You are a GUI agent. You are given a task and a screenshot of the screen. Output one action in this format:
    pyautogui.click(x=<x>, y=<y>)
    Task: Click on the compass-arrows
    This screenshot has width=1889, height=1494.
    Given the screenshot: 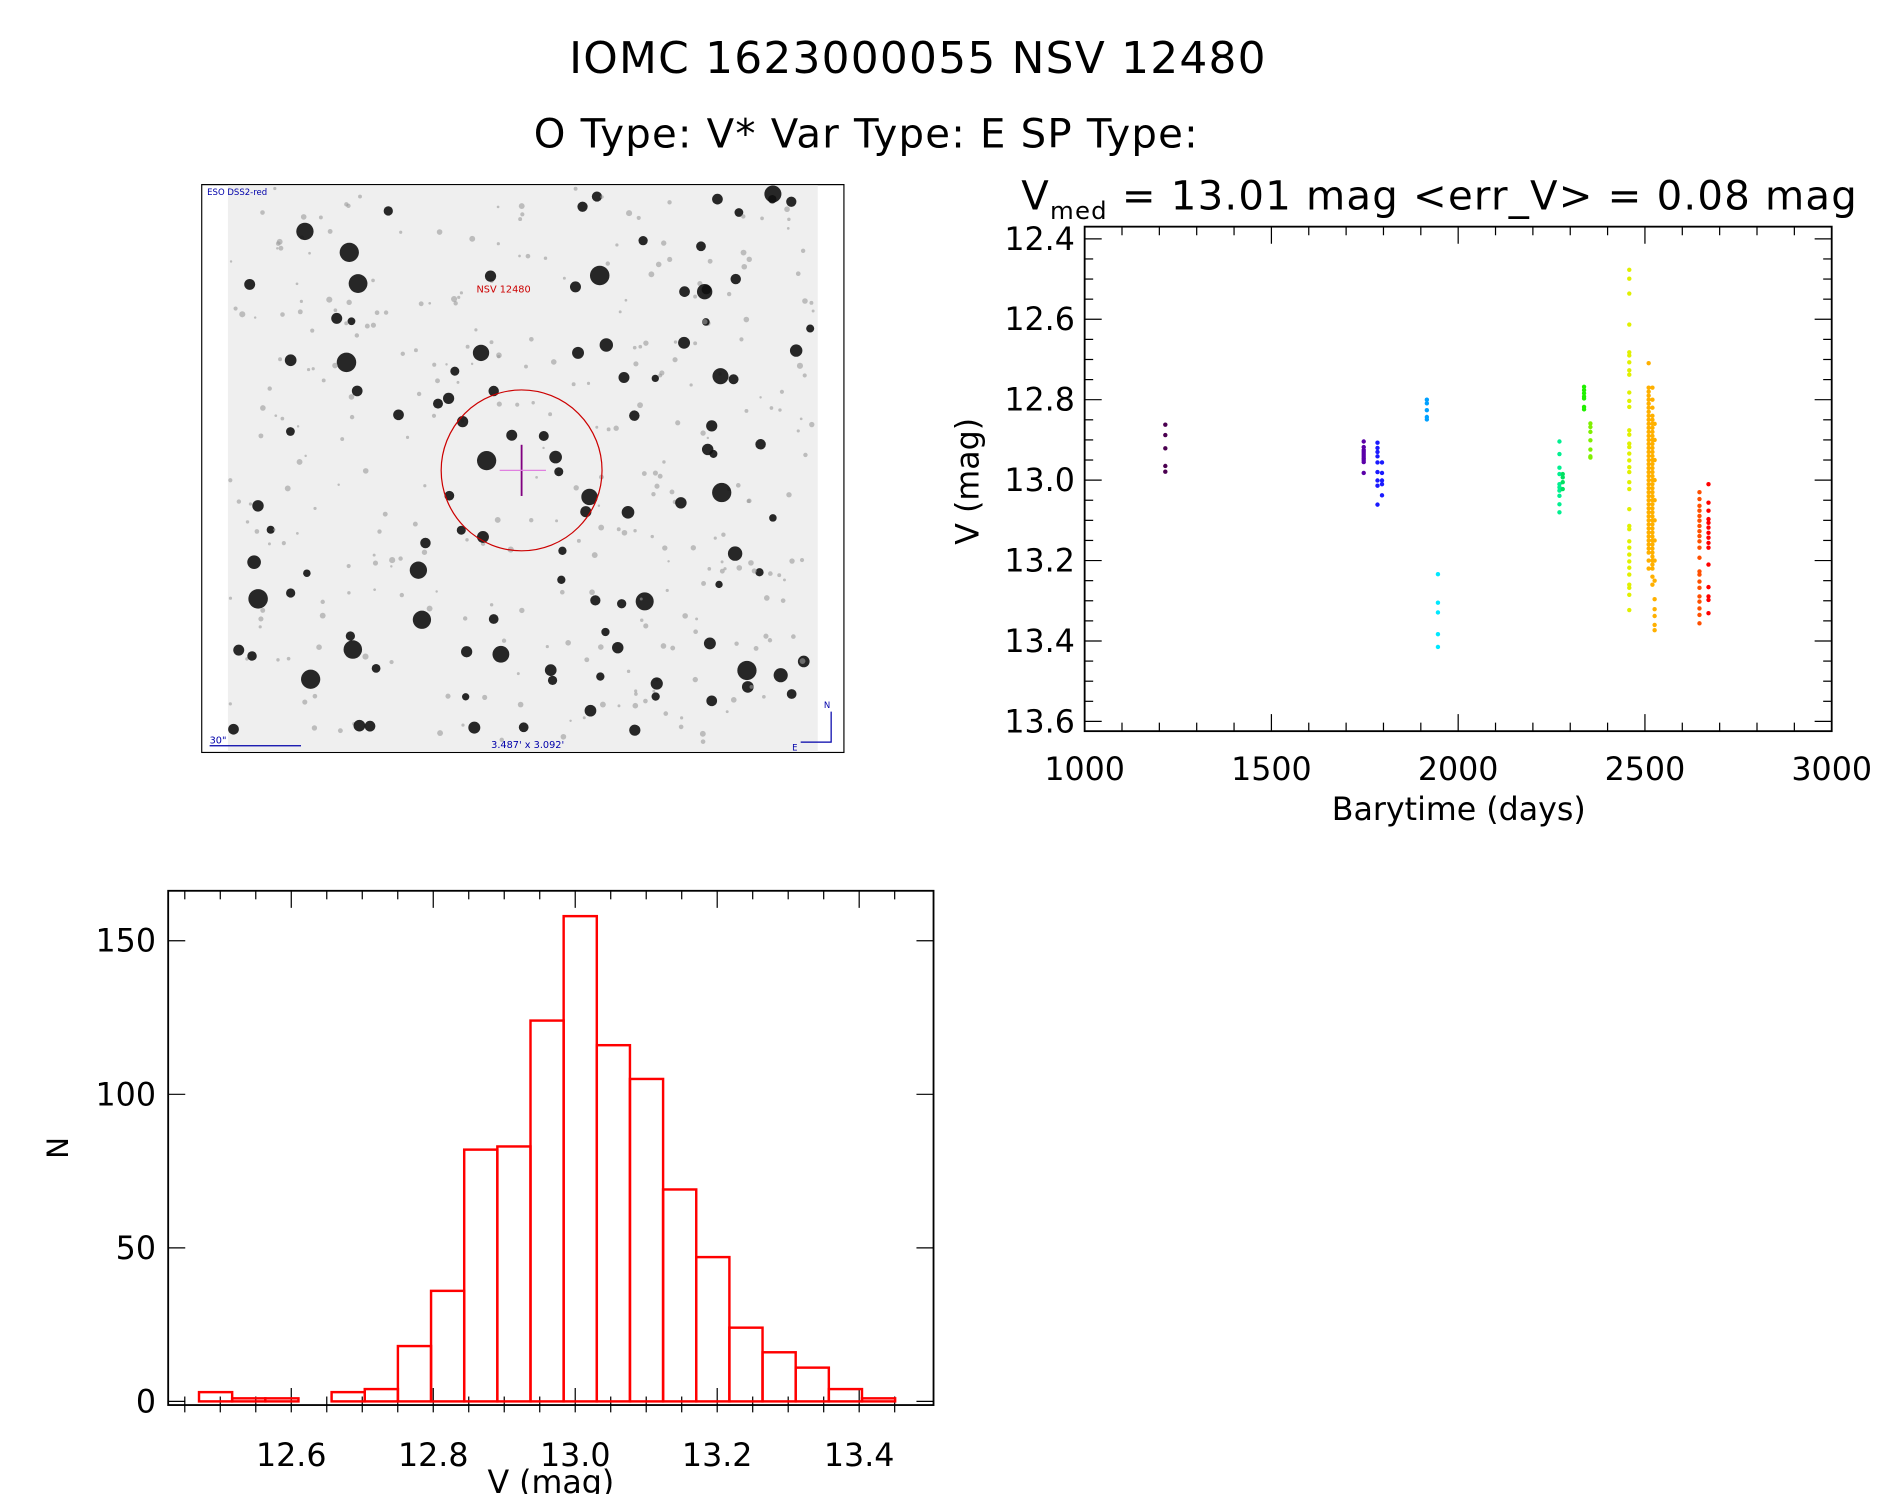 What is the action you would take?
    pyautogui.click(x=816, y=727)
    